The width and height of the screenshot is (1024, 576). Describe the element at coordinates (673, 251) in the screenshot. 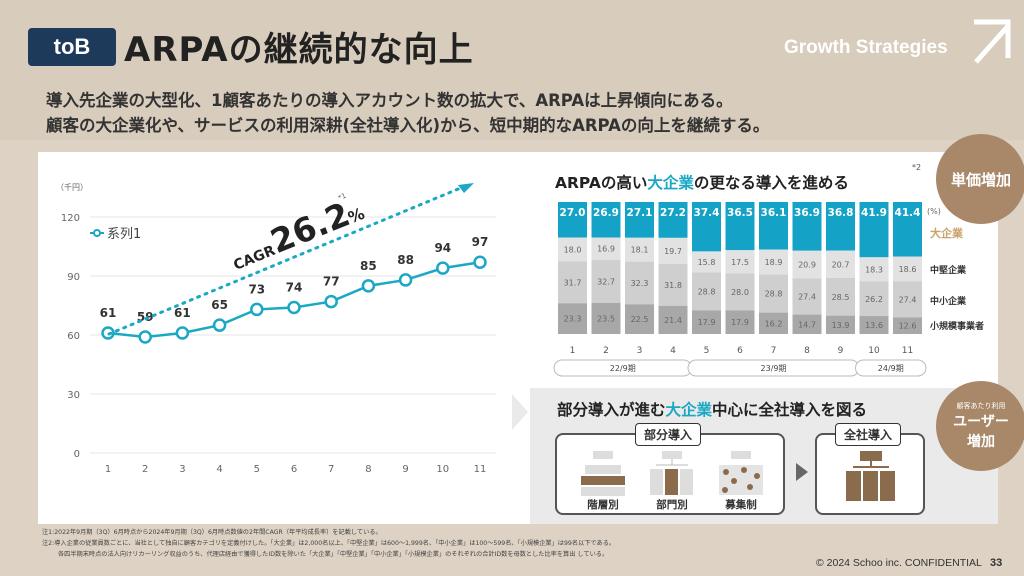

I see `bar-value-label: 19.7` at that location.